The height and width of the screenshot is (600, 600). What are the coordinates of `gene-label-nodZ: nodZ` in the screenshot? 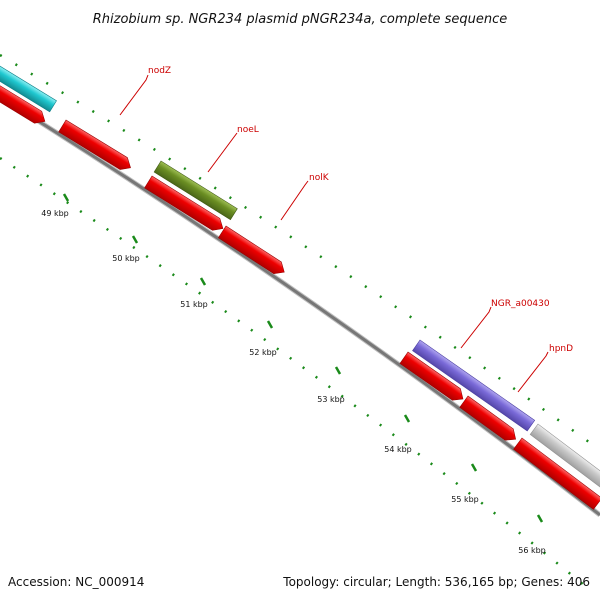 It's located at (159, 71).